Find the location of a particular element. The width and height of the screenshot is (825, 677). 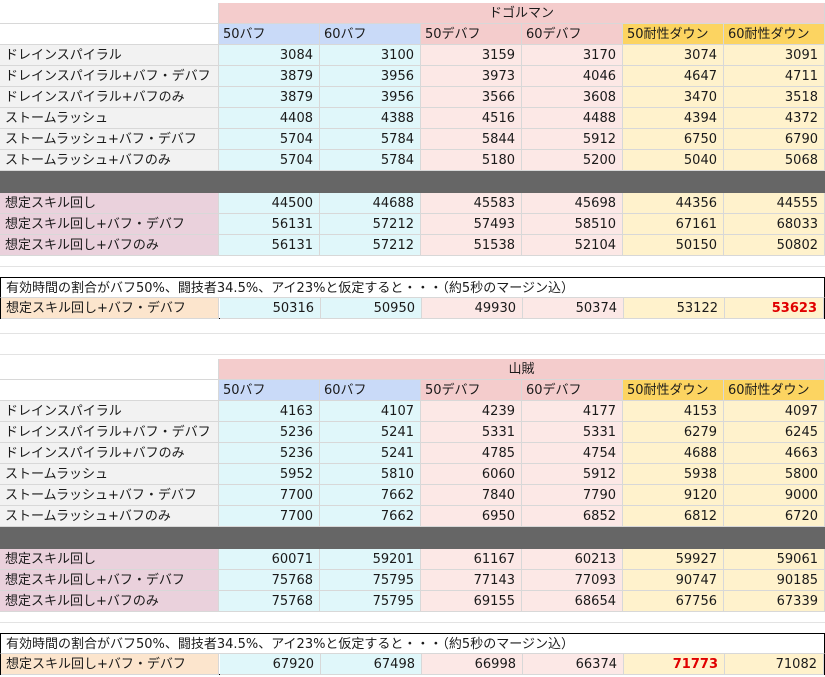

value-cell: 4163 is located at coordinates (269, 411).